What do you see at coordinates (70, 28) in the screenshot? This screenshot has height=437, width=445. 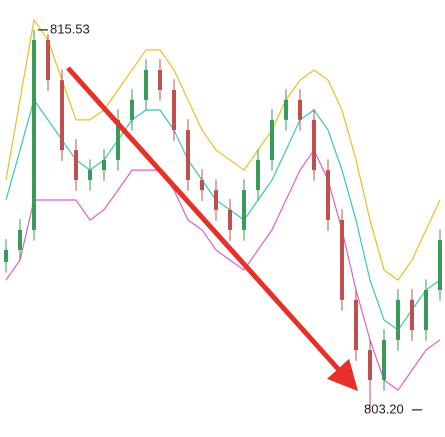 I see `max-label: 815.53` at bounding box center [70, 28].